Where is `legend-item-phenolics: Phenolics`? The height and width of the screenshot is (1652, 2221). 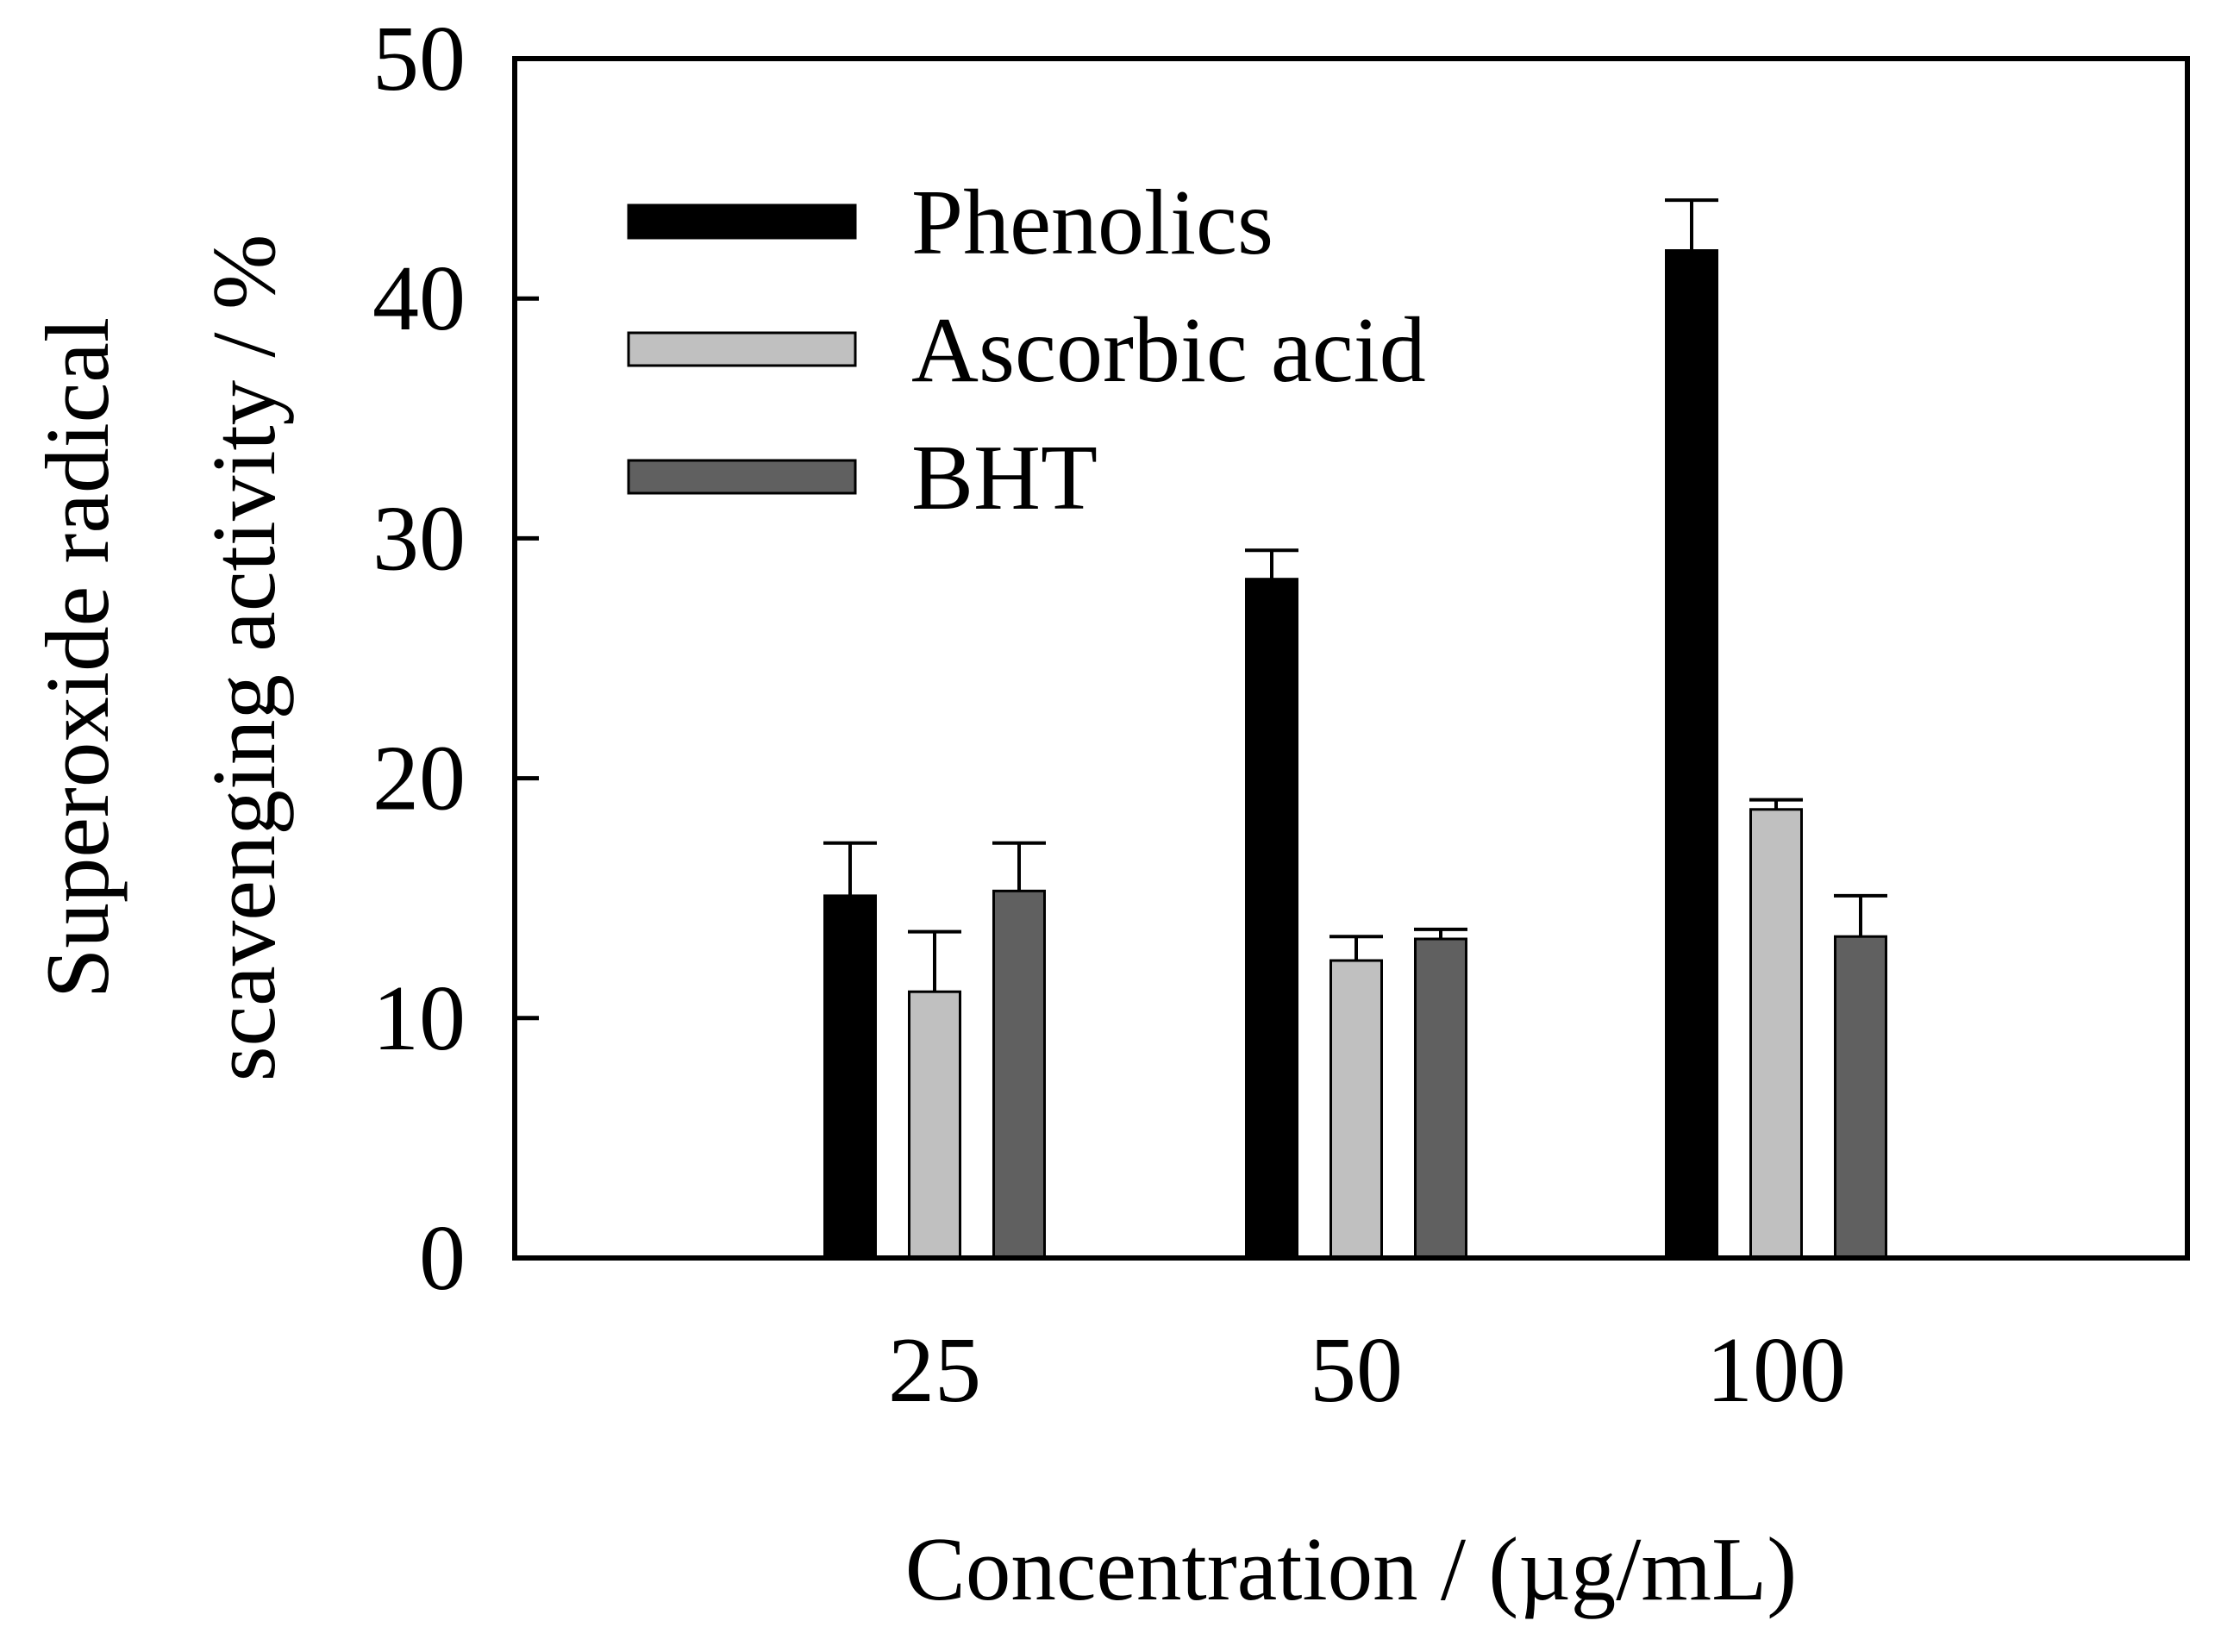 legend-item-phenolics: Phenolics is located at coordinates (950, 223).